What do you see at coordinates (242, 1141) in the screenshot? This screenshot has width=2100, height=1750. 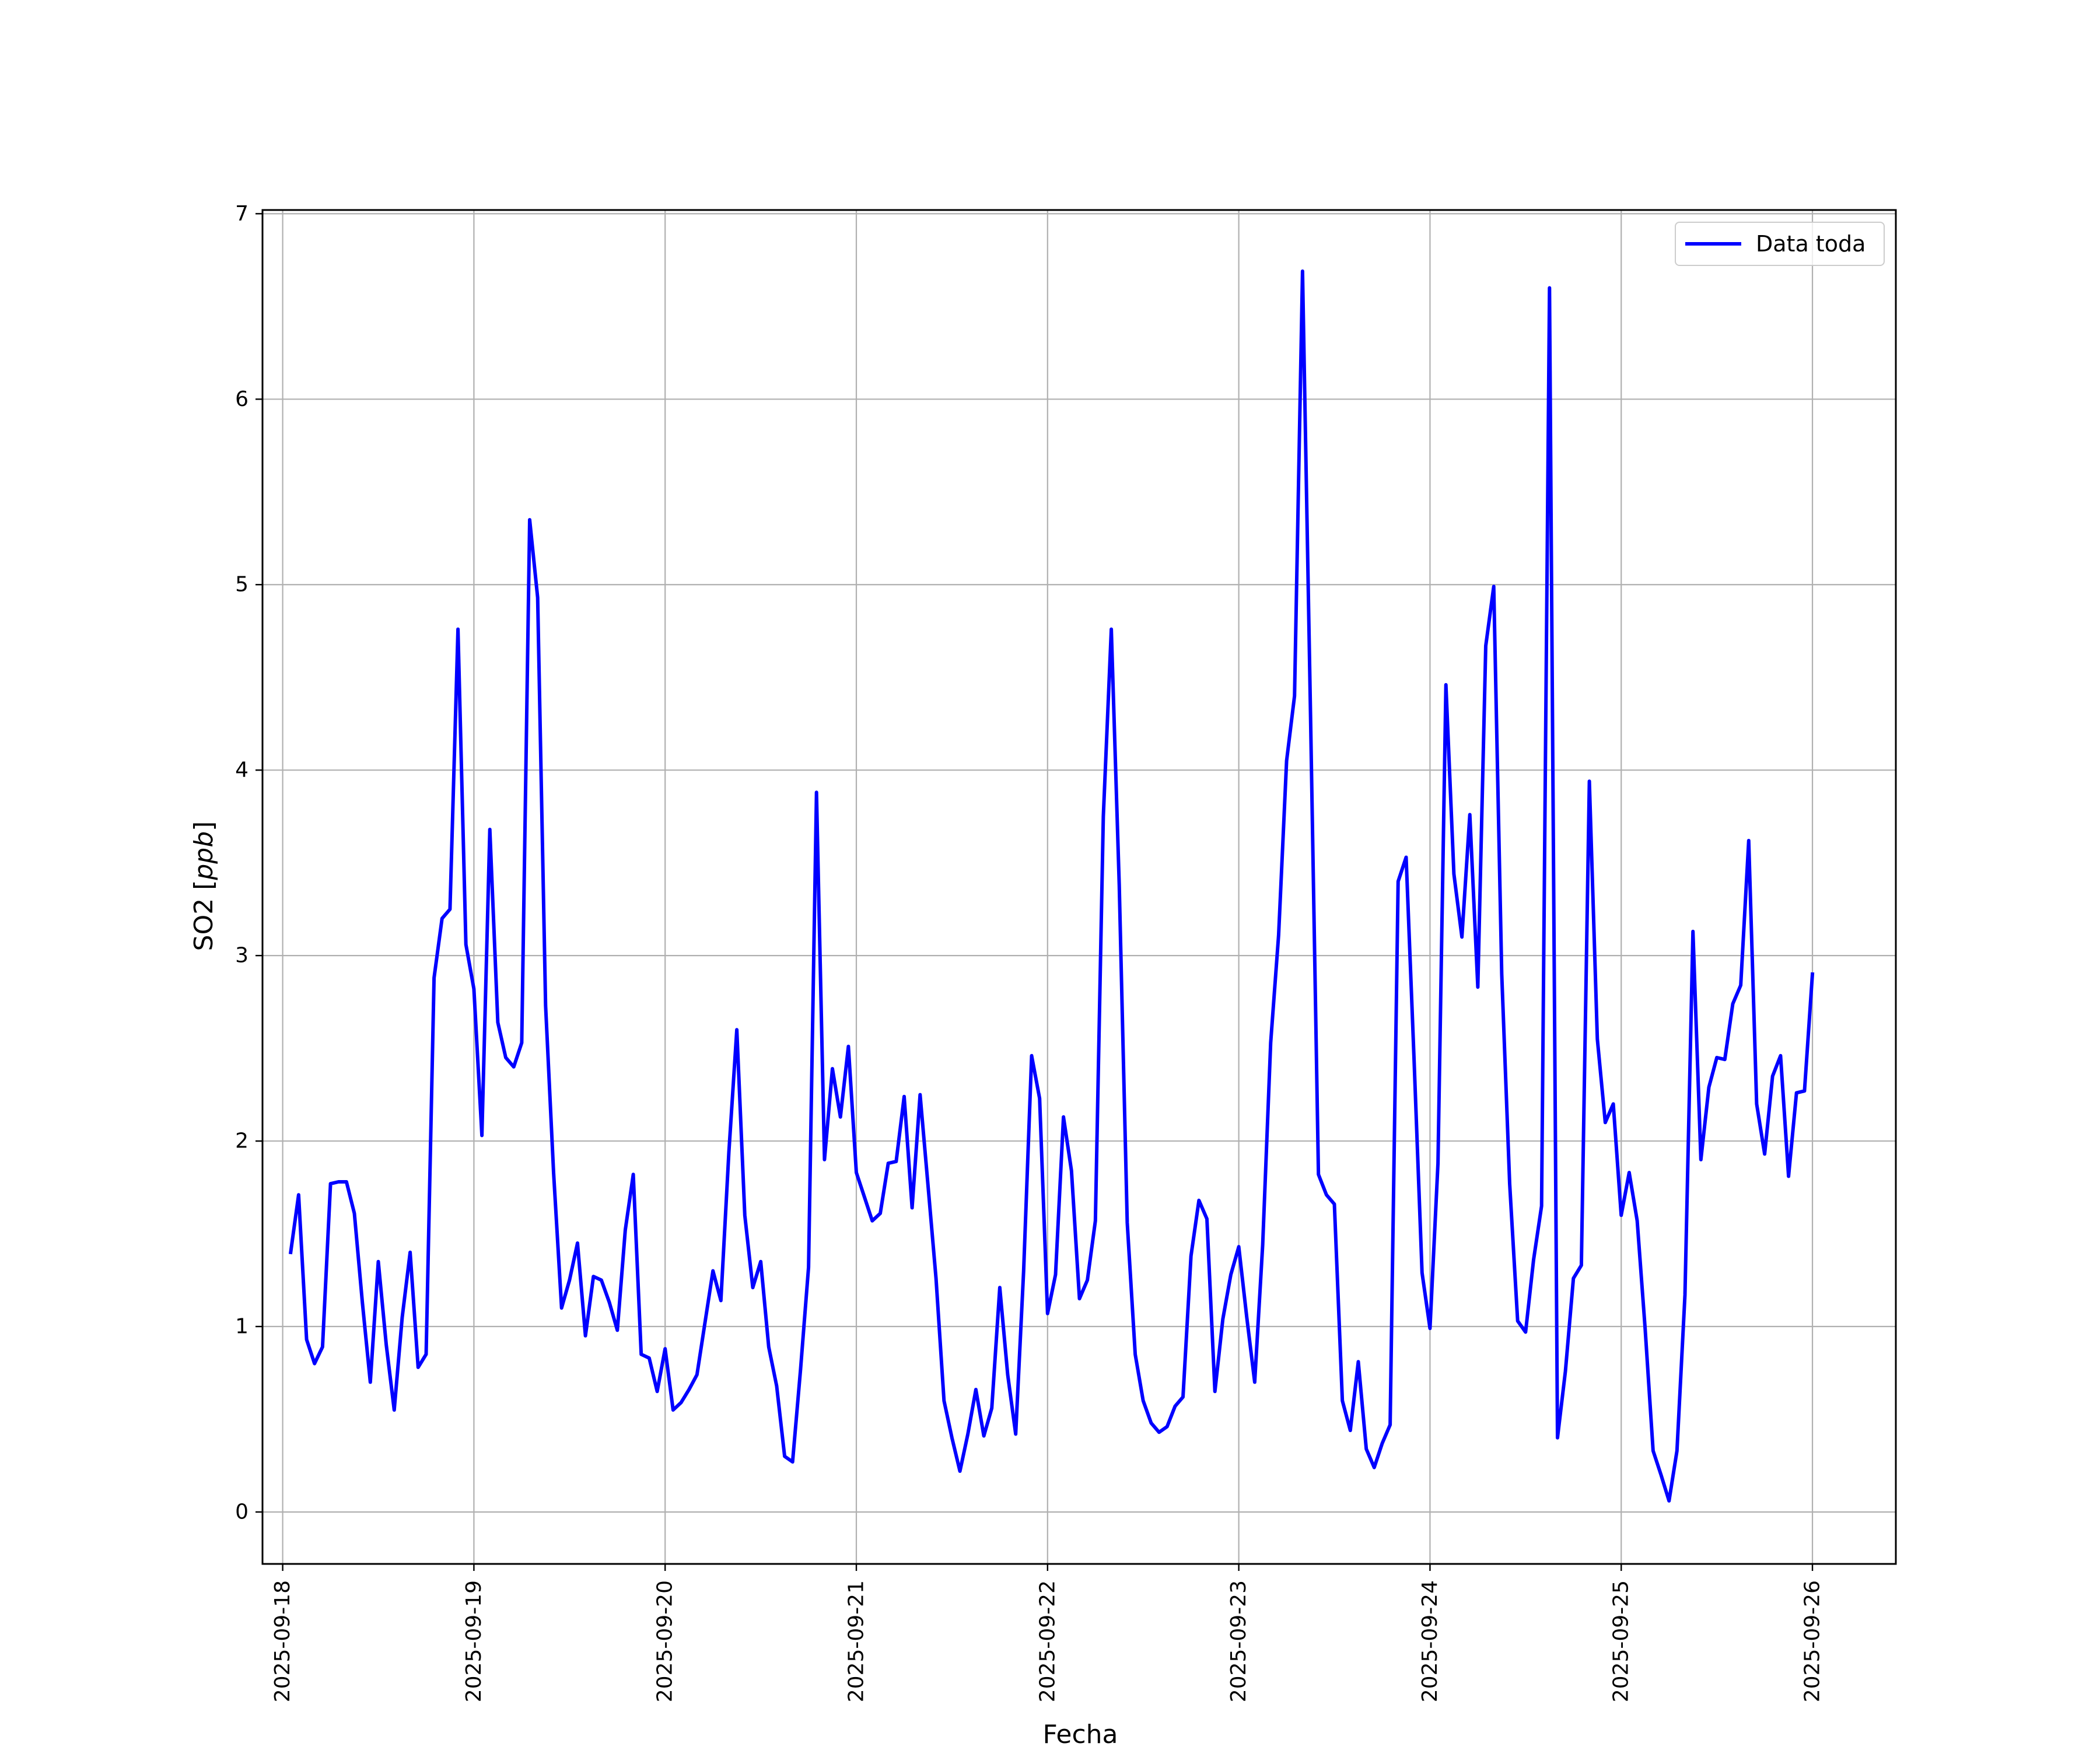 I see `y-tick-label: 2` at bounding box center [242, 1141].